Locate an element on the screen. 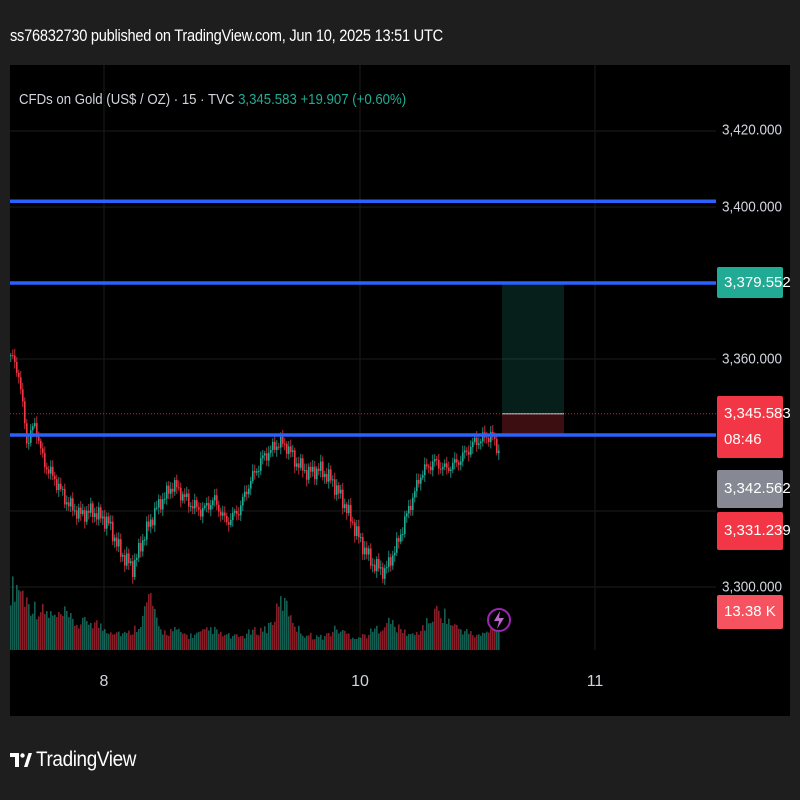  symbol-name: CFDs on Gold (US$ / OZ) · 15 · TVC is located at coordinates (127, 99).